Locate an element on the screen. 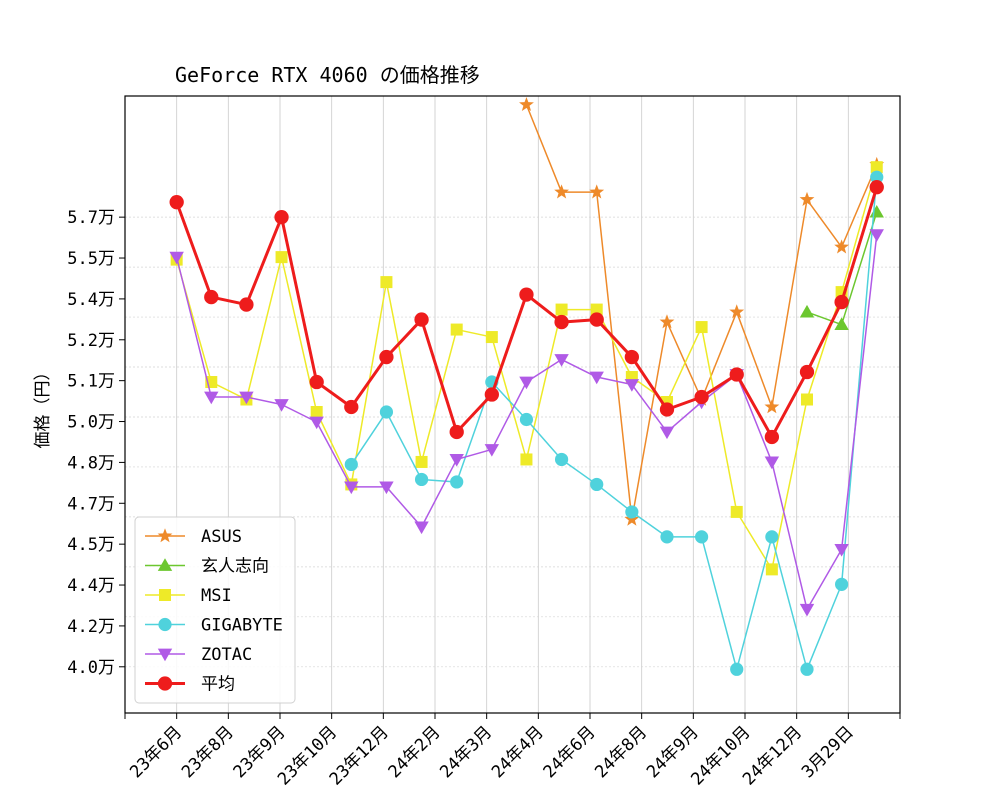  x-tick-label: 24年6月 is located at coordinates (570, 752).